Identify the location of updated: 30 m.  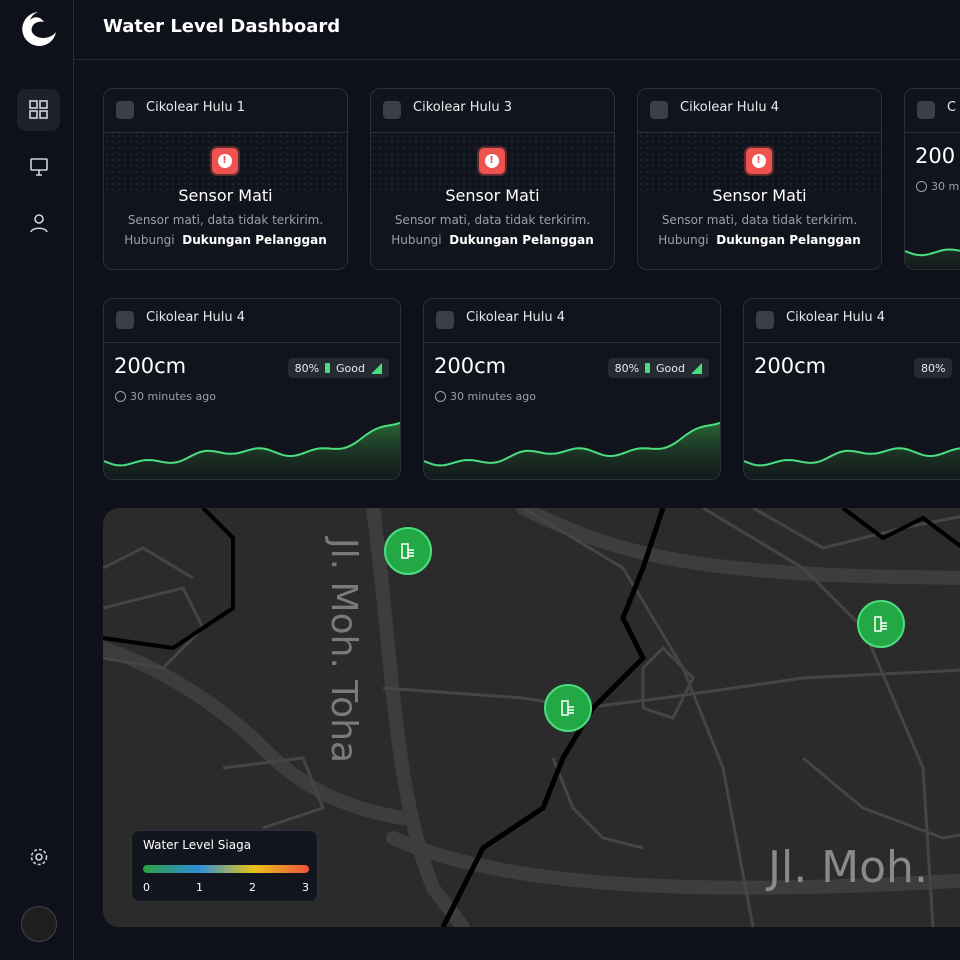
(937, 186).